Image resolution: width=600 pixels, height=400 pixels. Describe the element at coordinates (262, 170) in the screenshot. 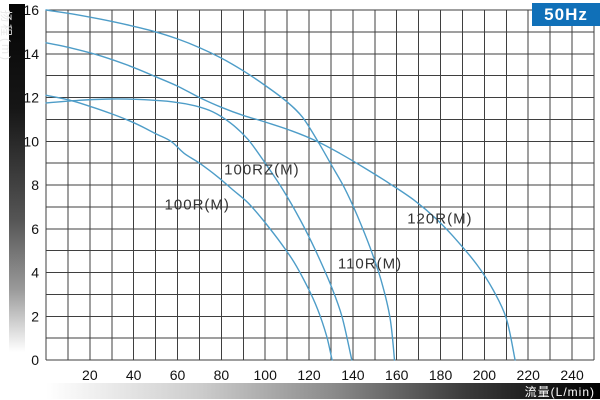

I see `curve-label-100RZ(M): 100RZ(M)` at that location.